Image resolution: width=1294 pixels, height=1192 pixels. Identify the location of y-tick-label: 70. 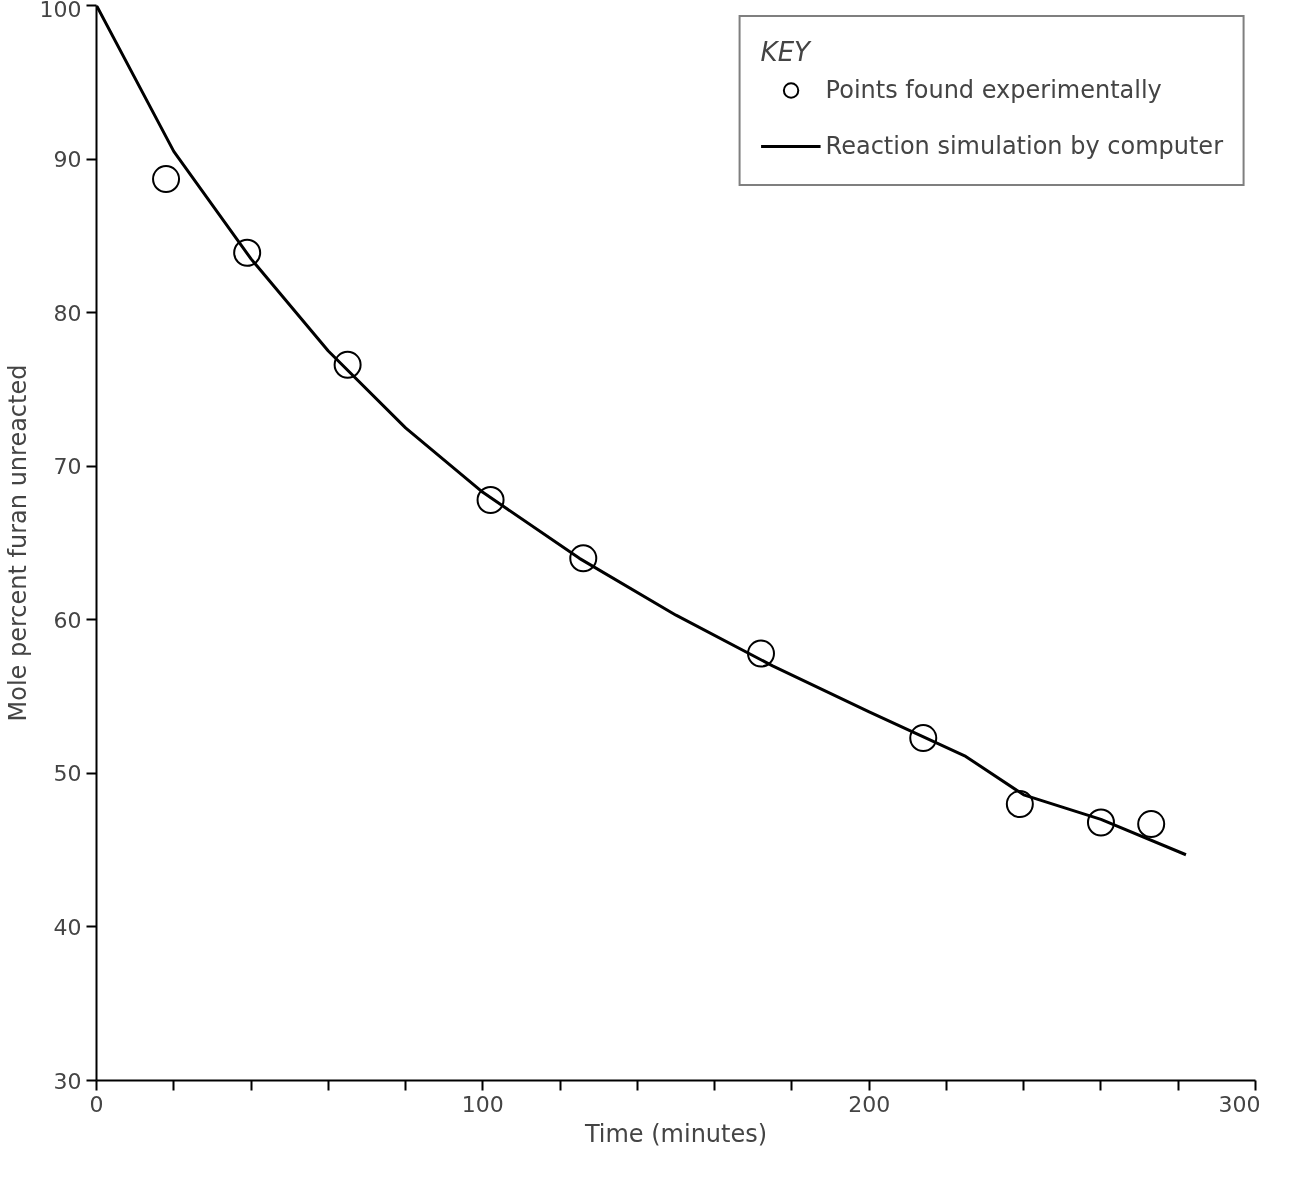
(67, 467).